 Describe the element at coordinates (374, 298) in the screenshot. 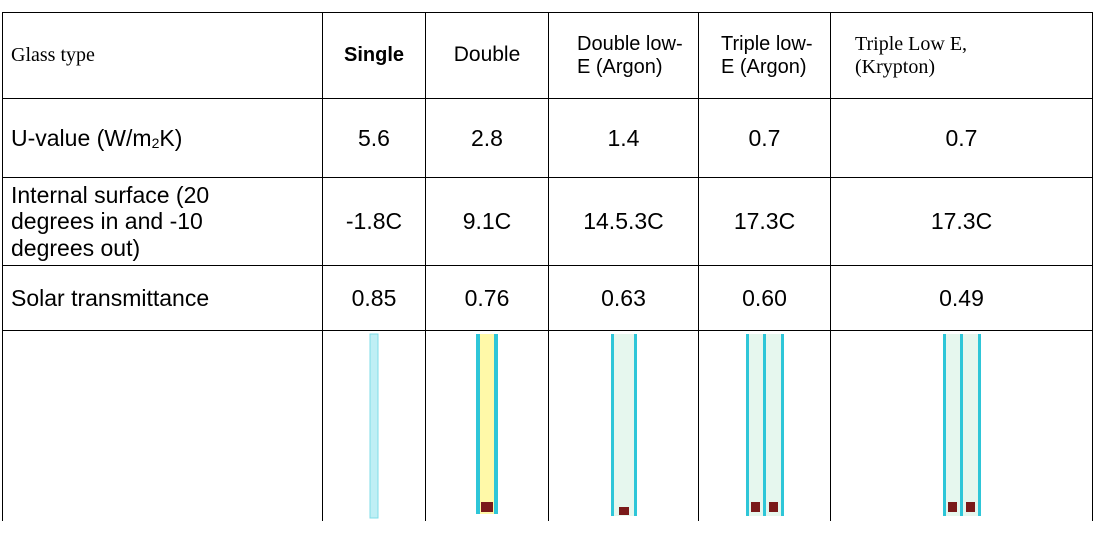

I see `cell: 0.85` at that location.